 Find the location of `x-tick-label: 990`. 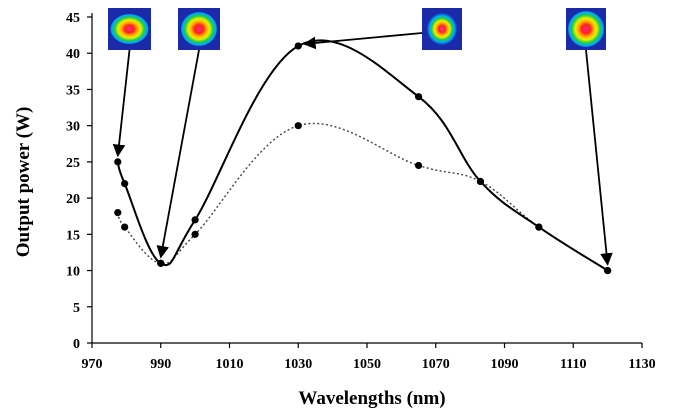

x-tick-label: 990 is located at coordinates (160, 364).